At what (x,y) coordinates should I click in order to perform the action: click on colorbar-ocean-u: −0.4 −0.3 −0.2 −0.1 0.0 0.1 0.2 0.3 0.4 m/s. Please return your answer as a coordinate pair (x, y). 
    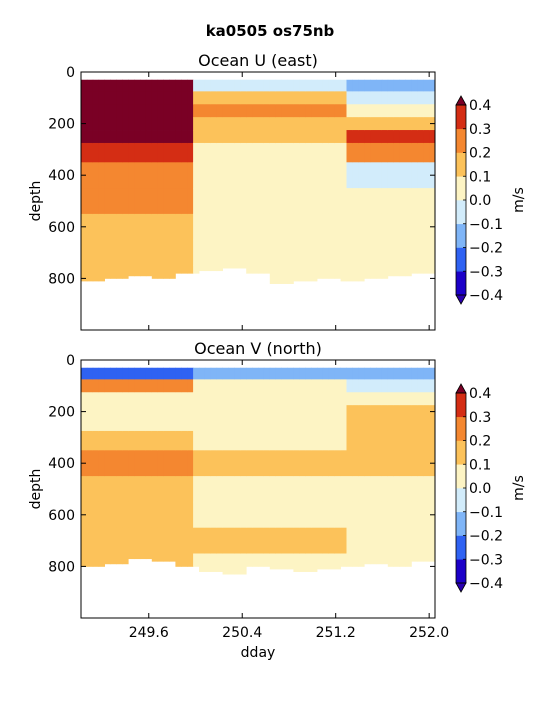
    Looking at the image, I should click on (491, 200).